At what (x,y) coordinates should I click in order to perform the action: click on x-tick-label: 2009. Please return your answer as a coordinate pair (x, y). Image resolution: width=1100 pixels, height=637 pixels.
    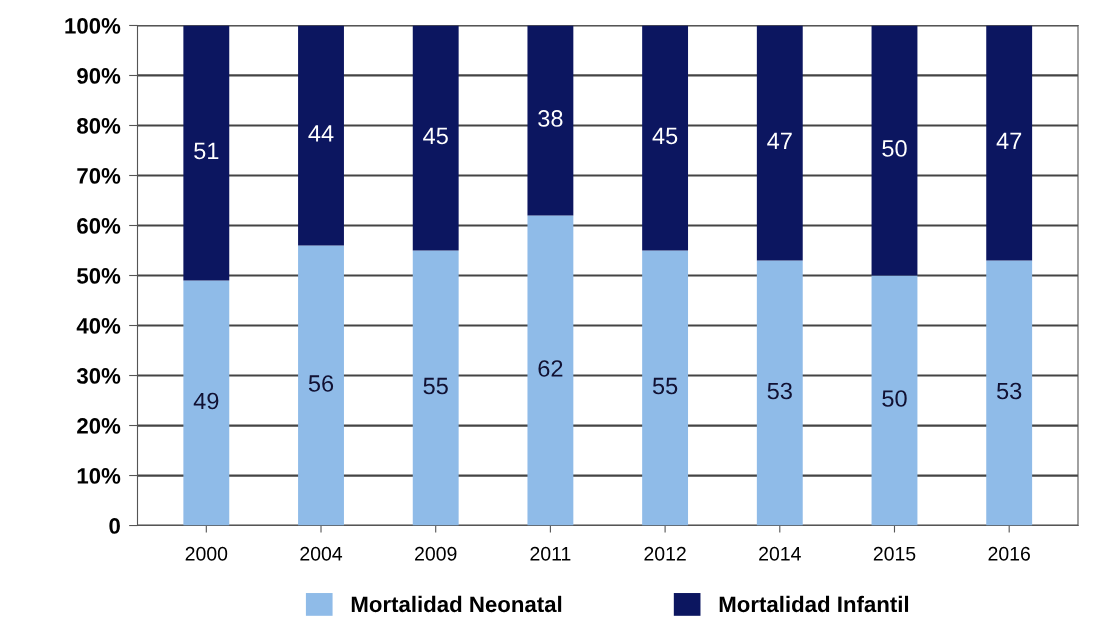
    Looking at the image, I should click on (436, 553).